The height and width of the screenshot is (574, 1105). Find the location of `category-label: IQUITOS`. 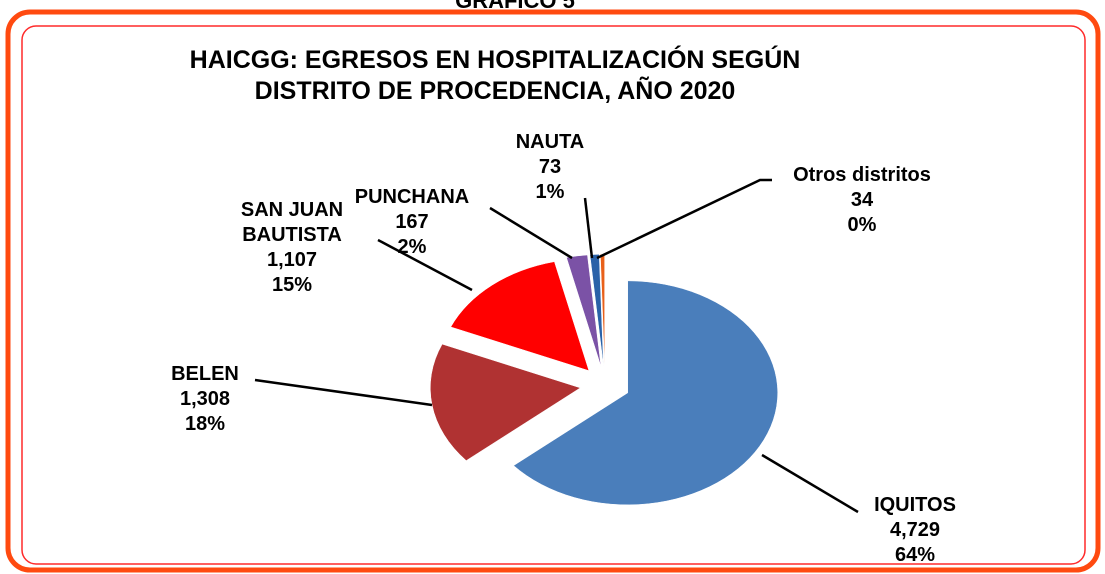

category-label: IQUITOS is located at coordinates (915, 505).